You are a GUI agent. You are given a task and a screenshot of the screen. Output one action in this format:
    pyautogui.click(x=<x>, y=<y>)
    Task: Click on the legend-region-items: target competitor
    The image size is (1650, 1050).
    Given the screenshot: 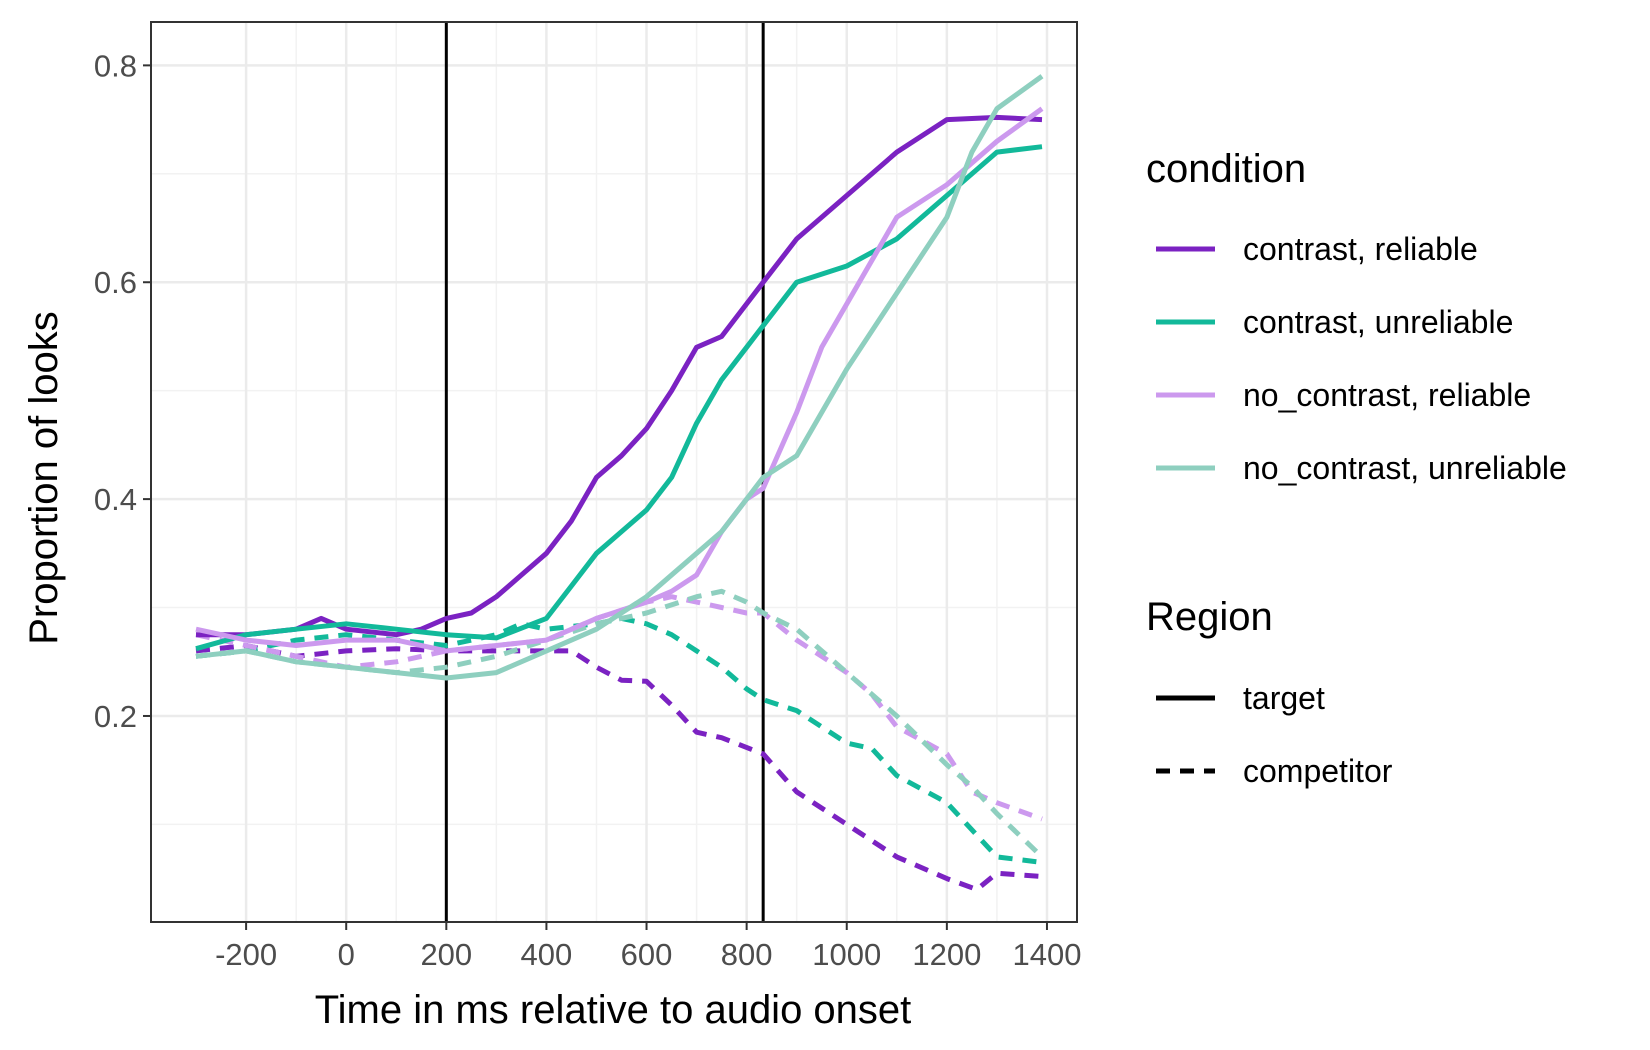 What is the action you would take?
    pyautogui.click(x=1274, y=734)
    